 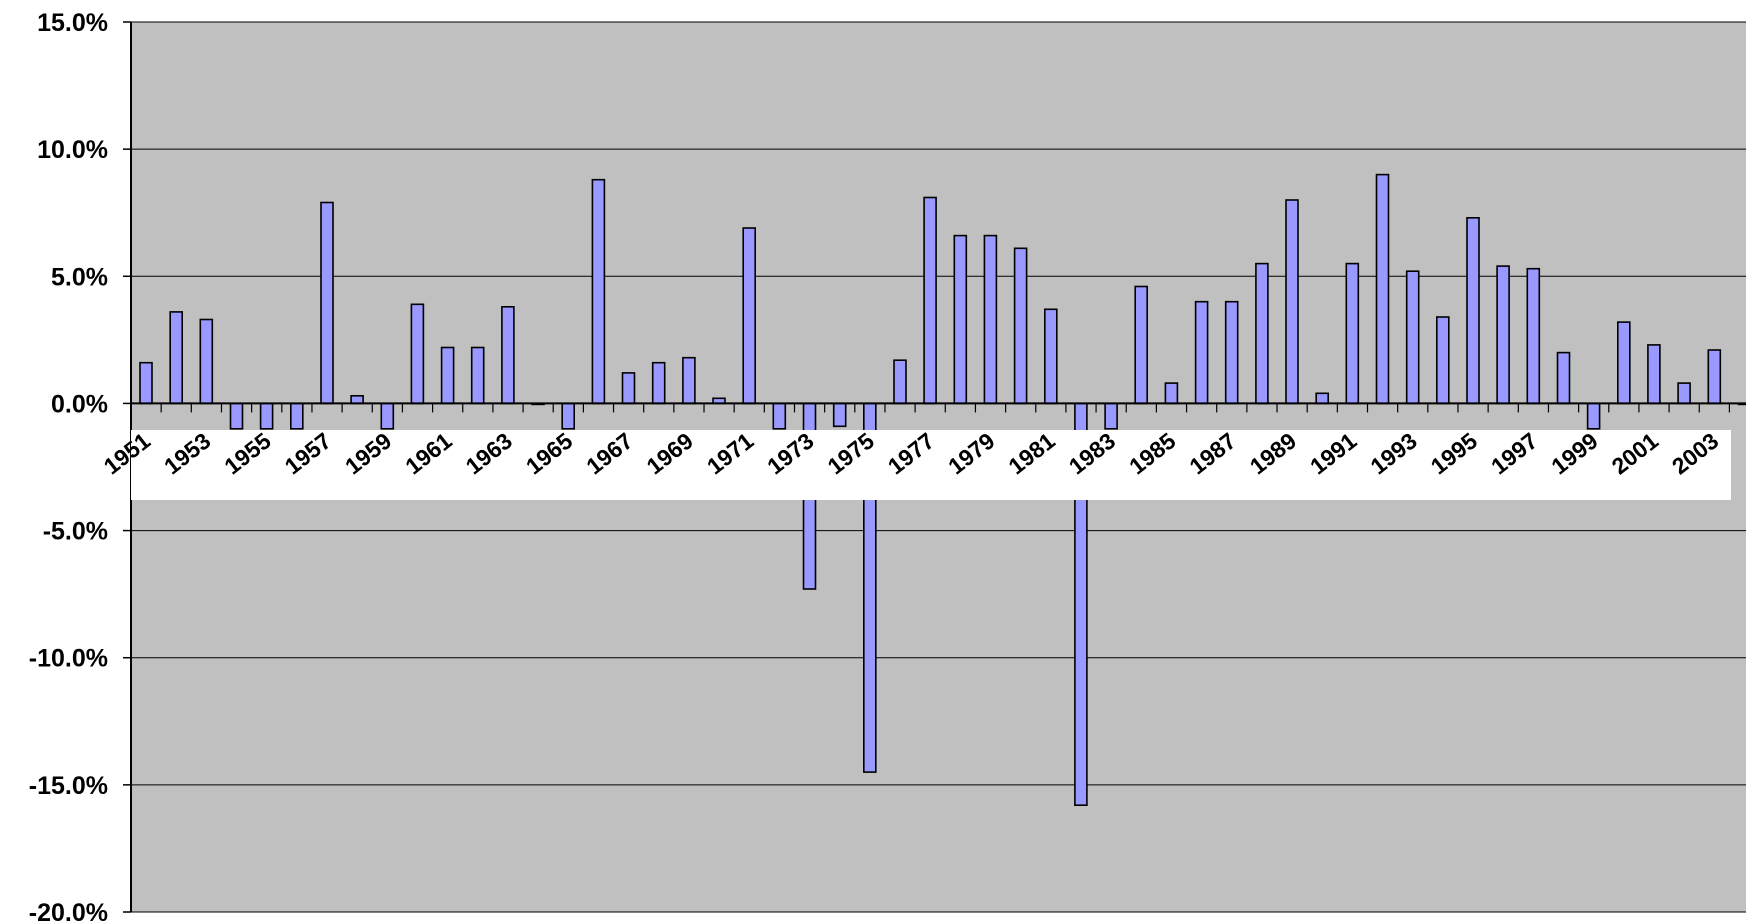 What do you see at coordinates (960, 319) in the screenshot?
I see `bar-1978` at bounding box center [960, 319].